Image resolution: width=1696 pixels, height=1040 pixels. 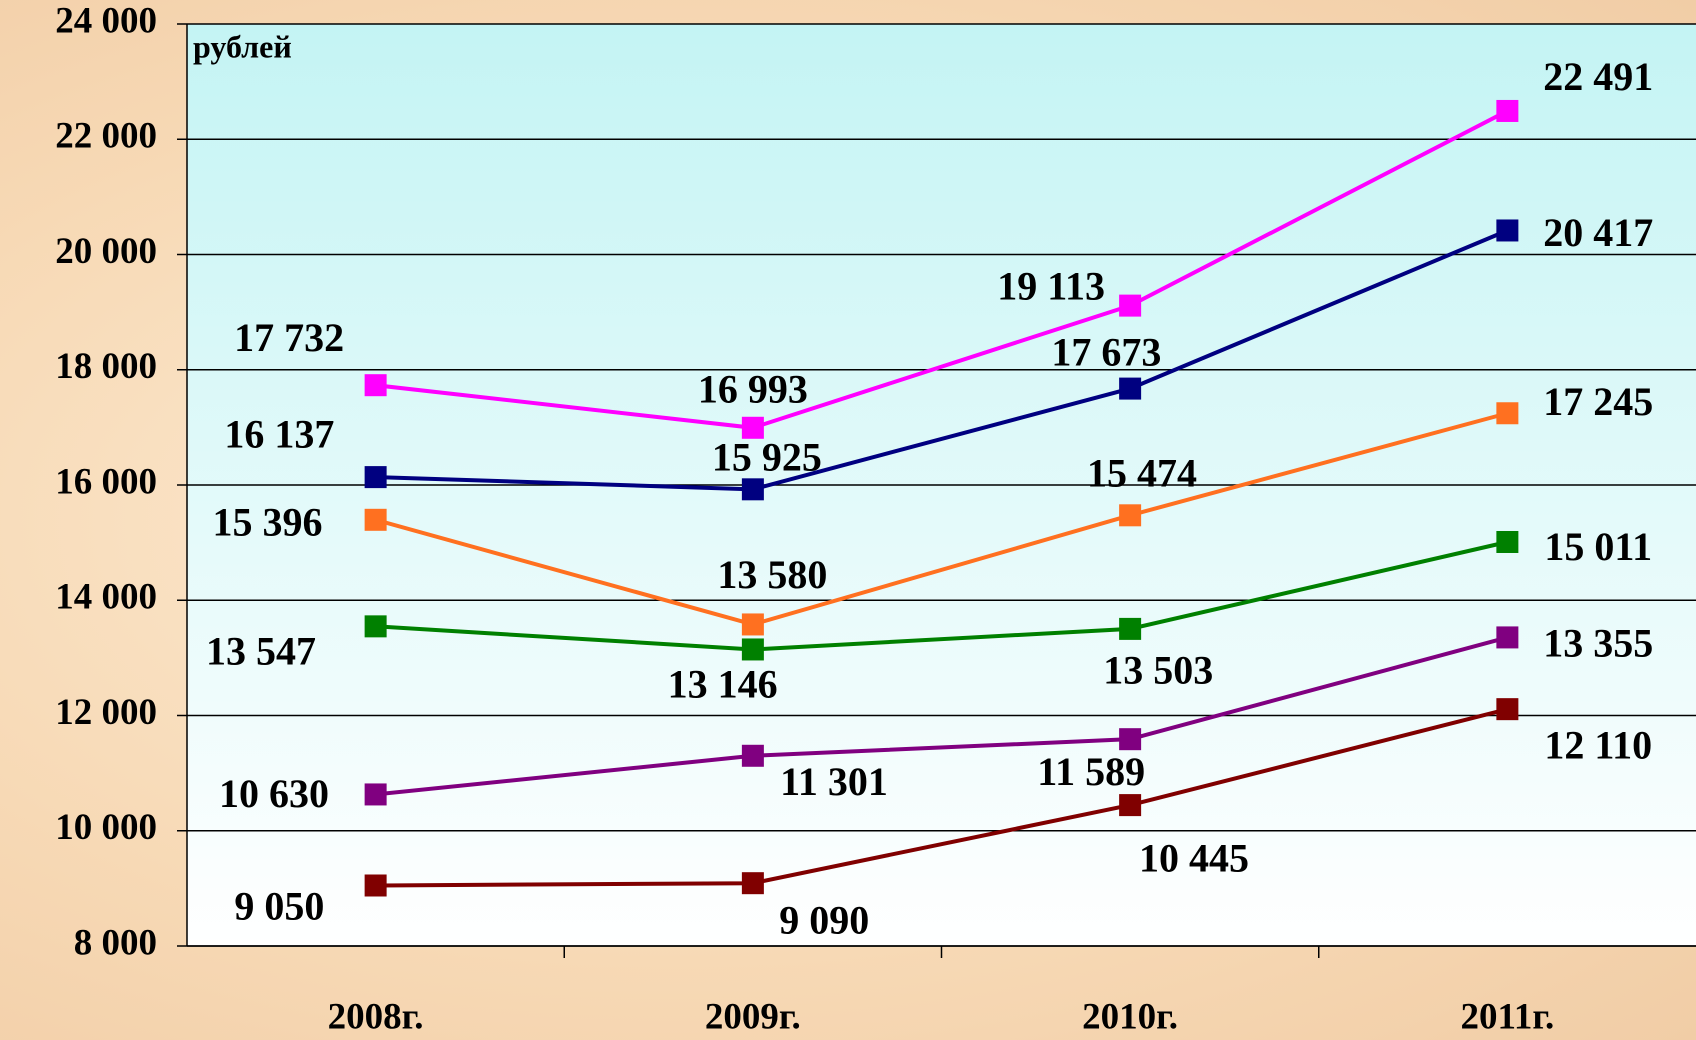 I want to click on data-label: 15 011, so click(x=1598, y=546).